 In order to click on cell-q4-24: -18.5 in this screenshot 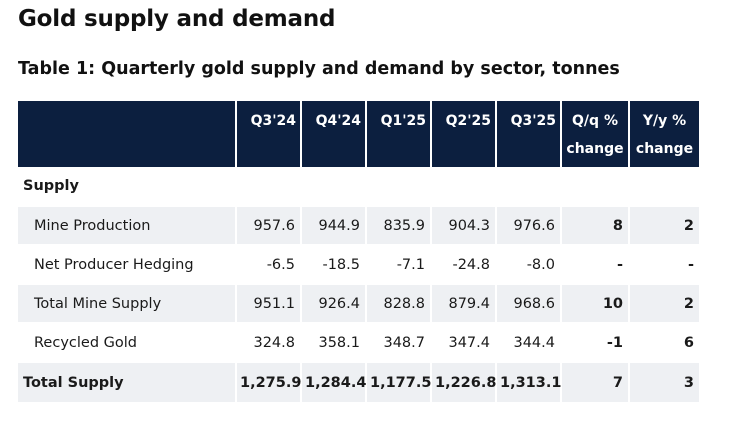, I will do `click(334, 265)`.